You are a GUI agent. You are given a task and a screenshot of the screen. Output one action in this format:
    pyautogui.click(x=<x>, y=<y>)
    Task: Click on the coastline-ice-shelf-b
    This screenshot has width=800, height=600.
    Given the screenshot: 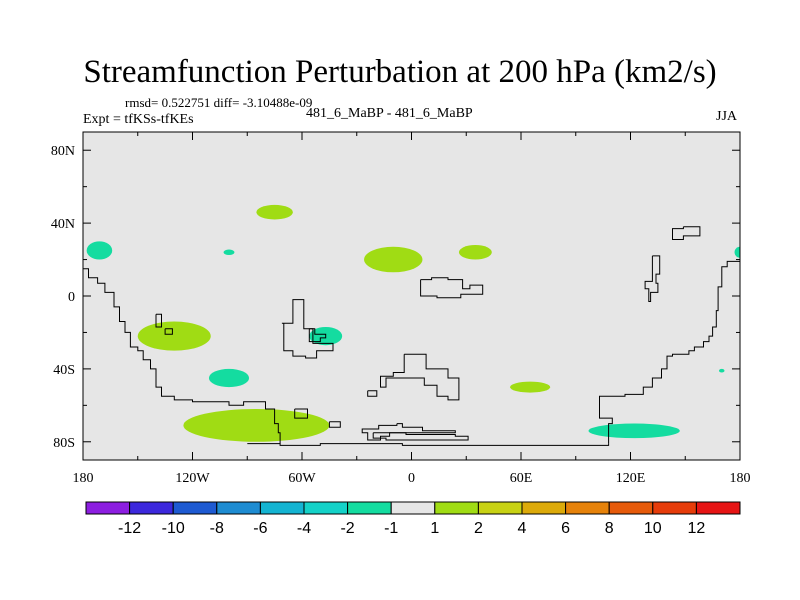 What is the action you would take?
    pyautogui.click(x=420, y=436)
    